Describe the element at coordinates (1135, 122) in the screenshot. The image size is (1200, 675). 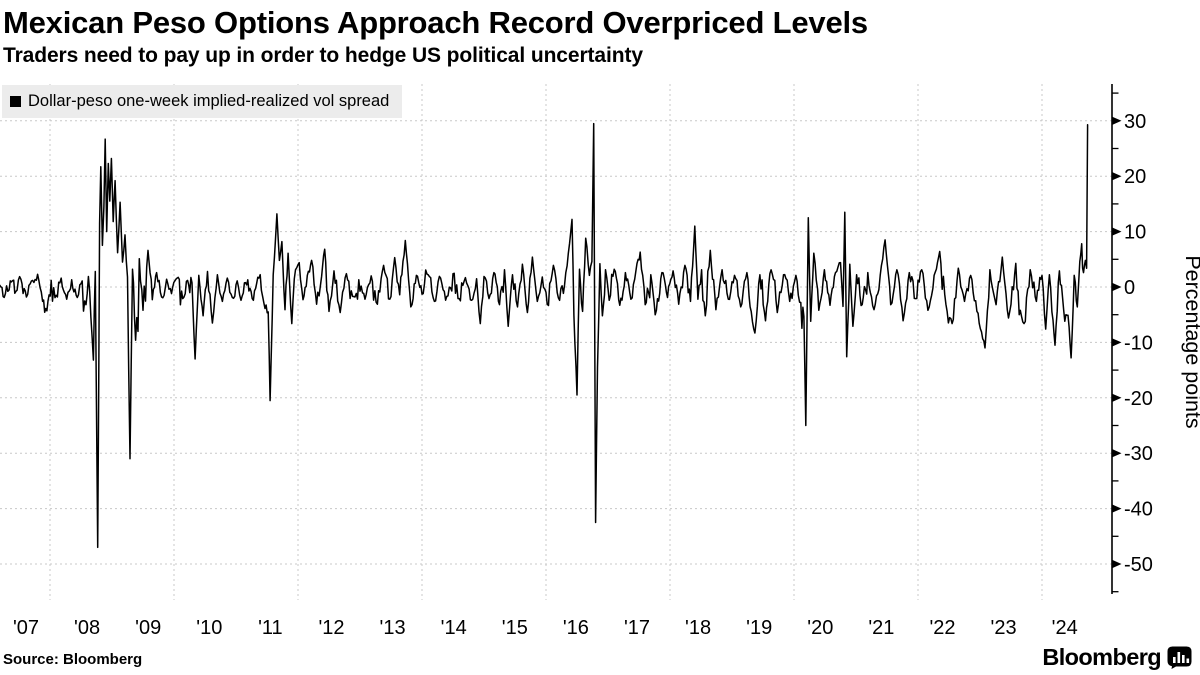
I see `y-tick-label: 30` at that location.